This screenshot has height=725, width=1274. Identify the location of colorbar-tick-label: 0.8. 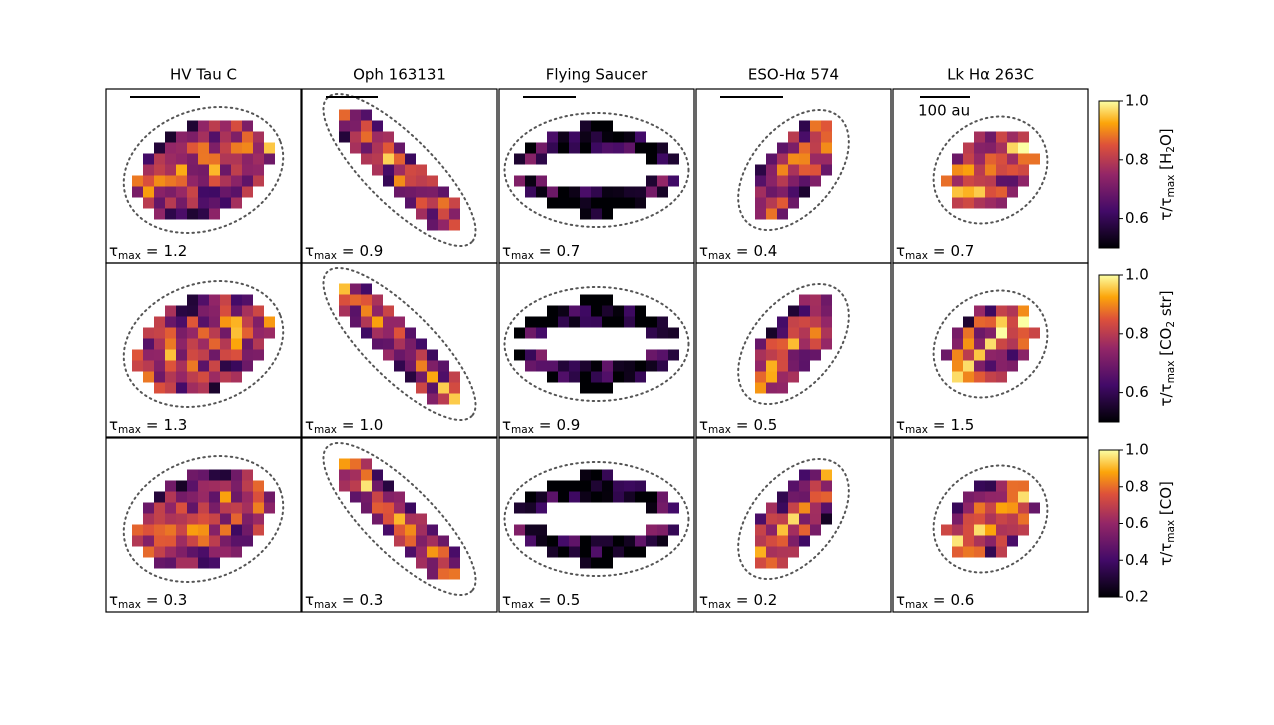
(1137, 159).